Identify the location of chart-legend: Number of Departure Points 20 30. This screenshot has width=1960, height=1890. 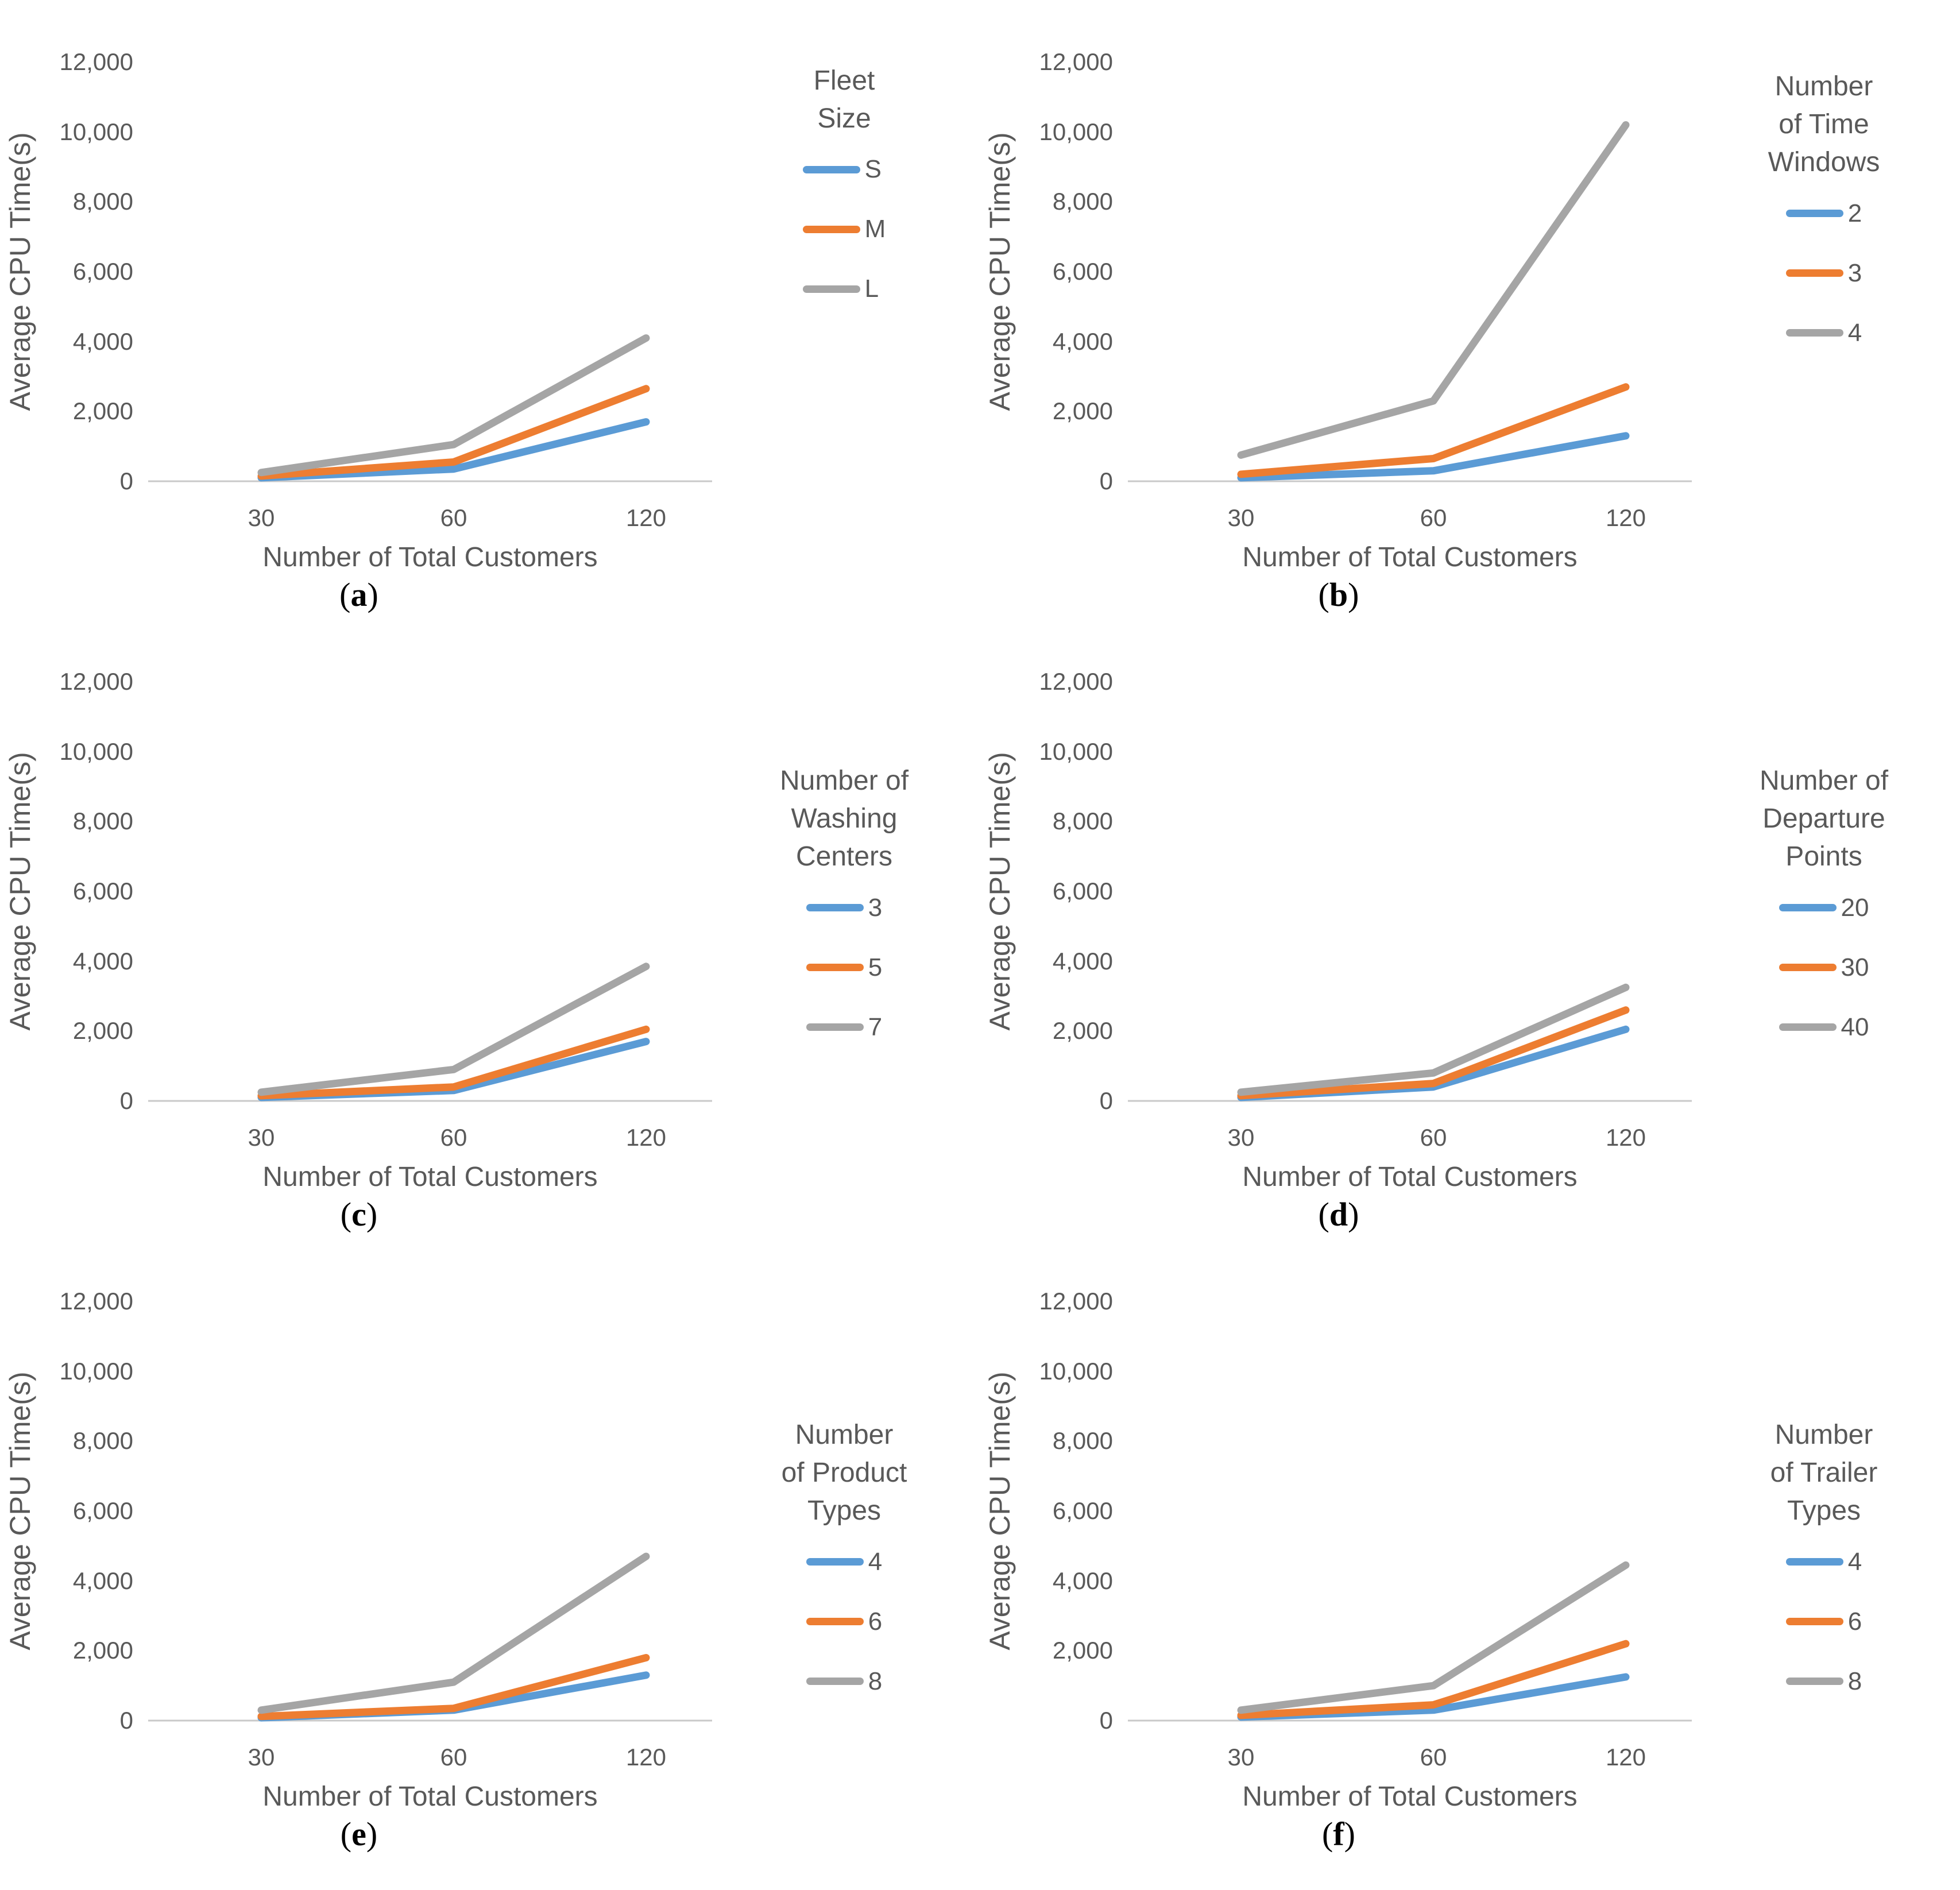
(1824, 833).